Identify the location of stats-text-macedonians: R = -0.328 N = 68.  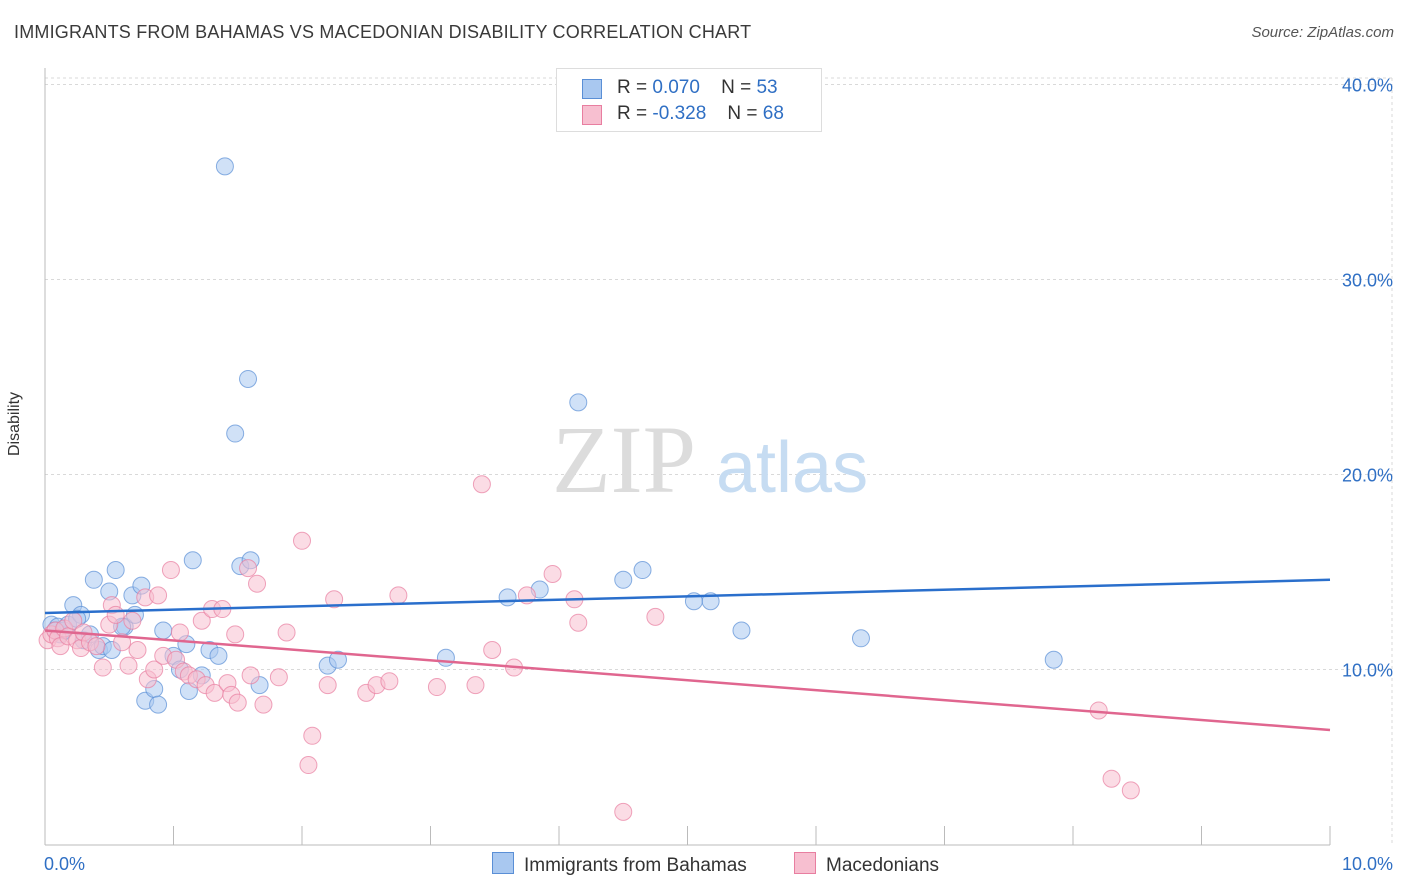
(700, 114).